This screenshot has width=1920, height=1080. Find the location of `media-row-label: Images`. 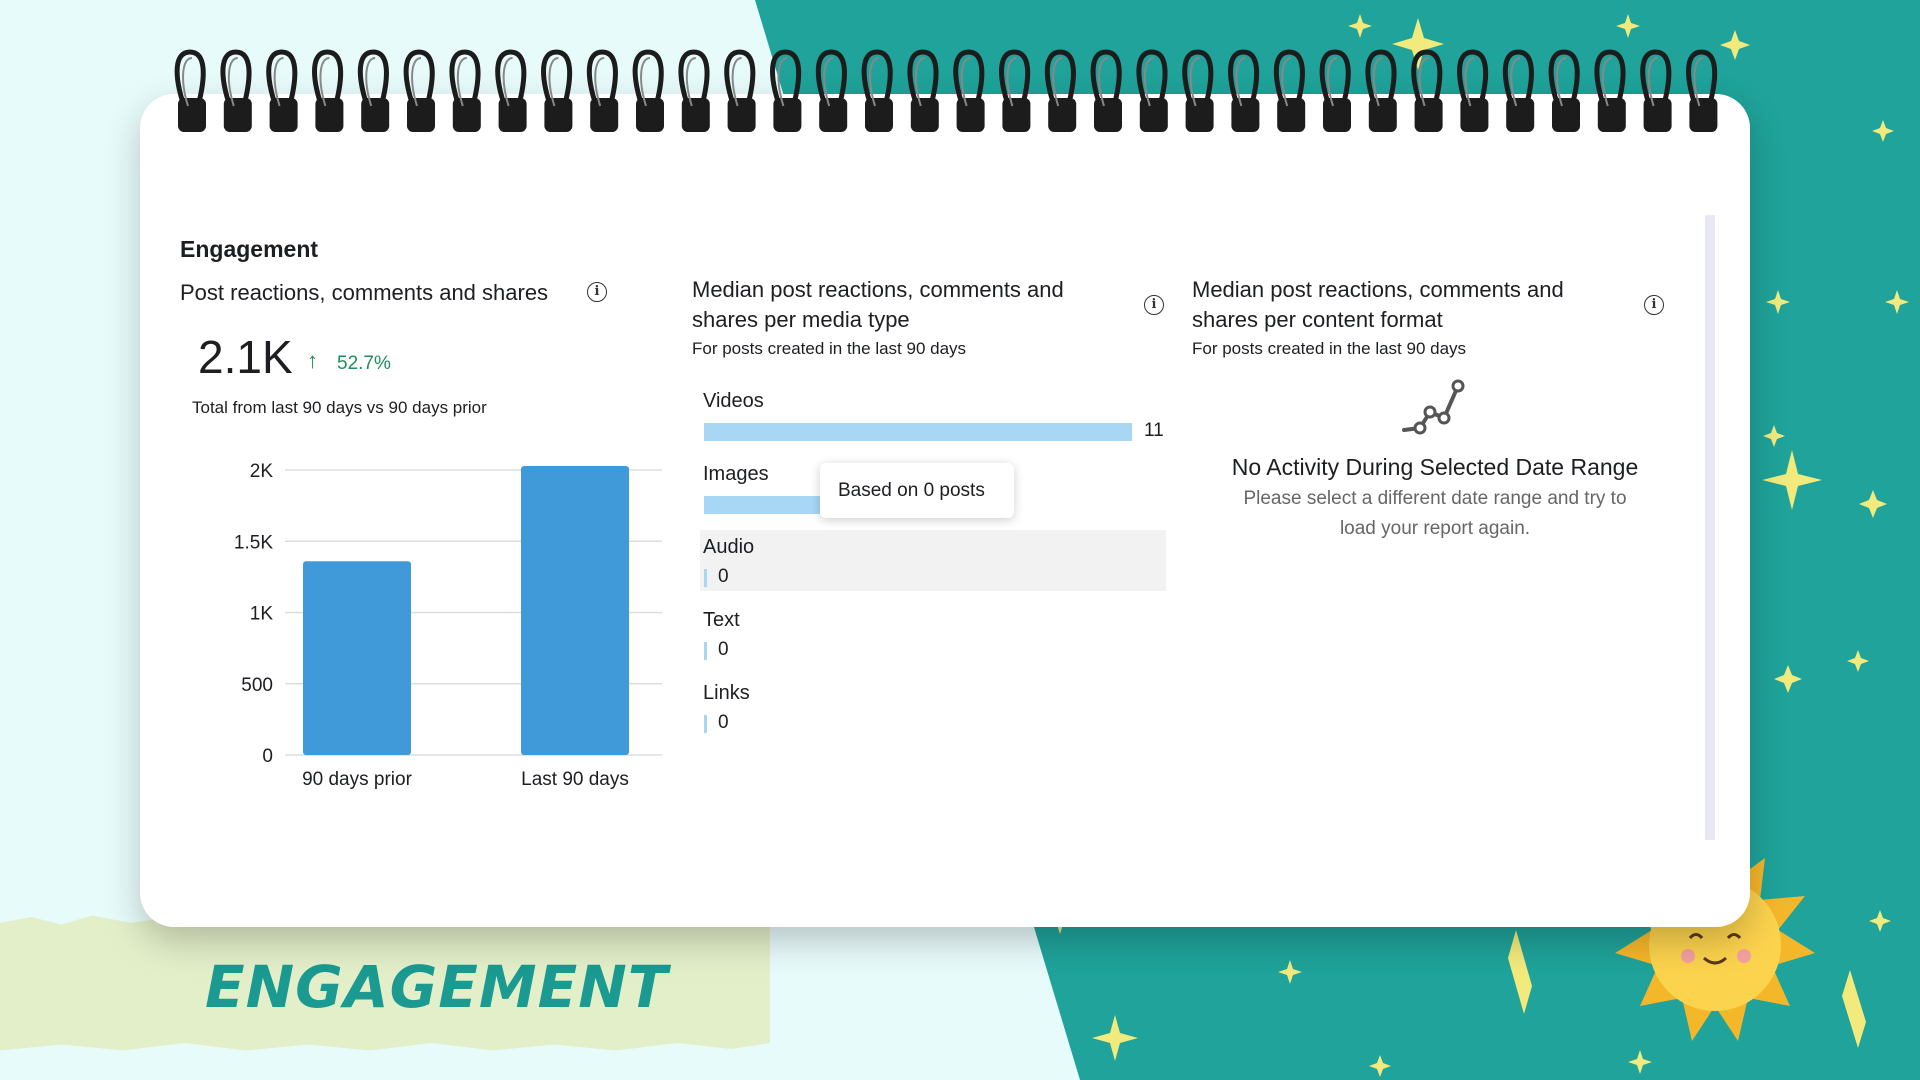

media-row-label: Images is located at coordinates (736, 474).